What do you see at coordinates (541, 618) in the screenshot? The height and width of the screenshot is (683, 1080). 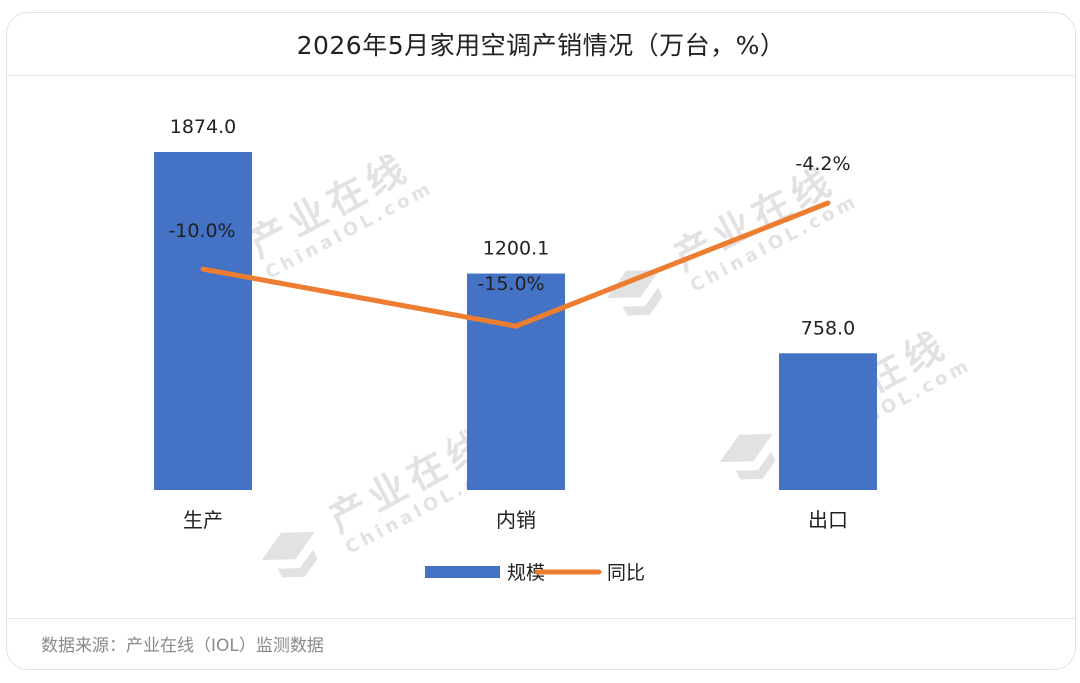 I see `footer-divider` at bounding box center [541, 618].